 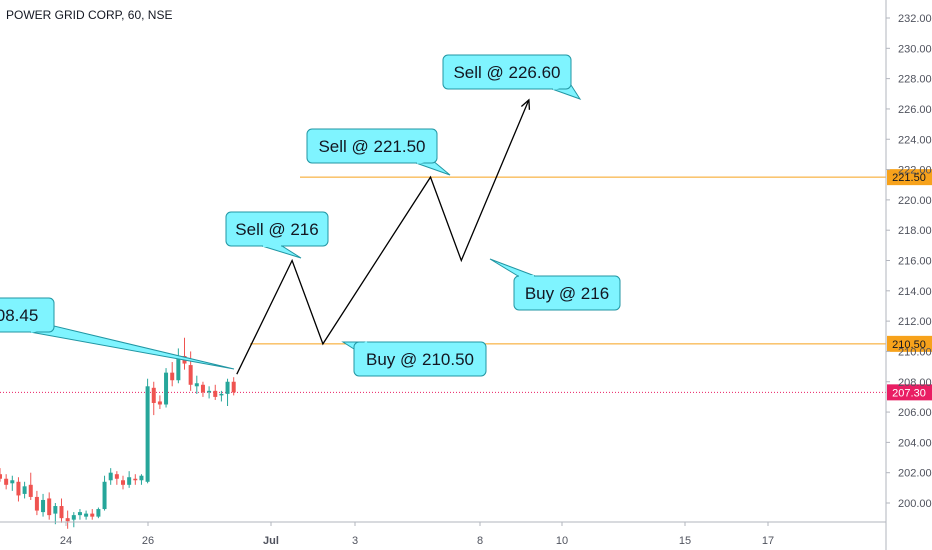 What do you see at coordinates (525, 104) in the screenshot?
I see `projection-arrowhead` at bounding box center [525, 104].